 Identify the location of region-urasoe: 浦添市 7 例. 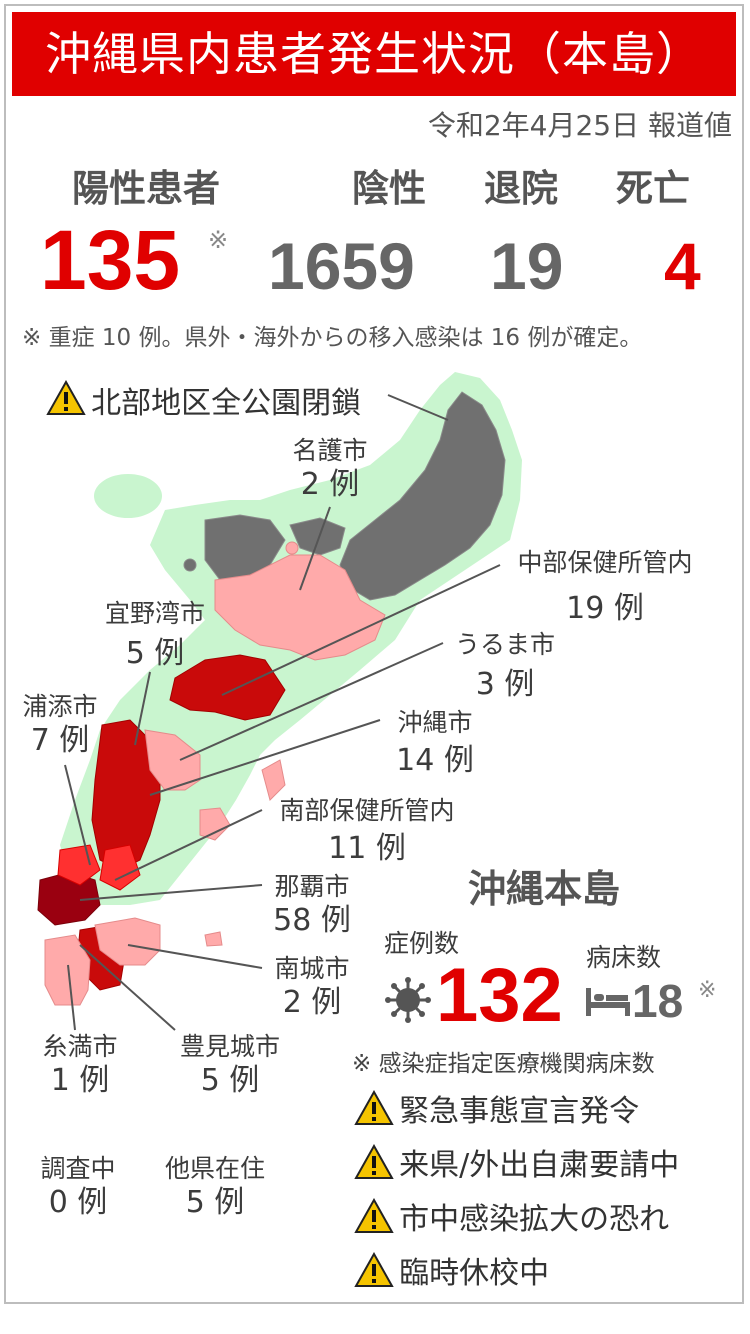
(60, 724).